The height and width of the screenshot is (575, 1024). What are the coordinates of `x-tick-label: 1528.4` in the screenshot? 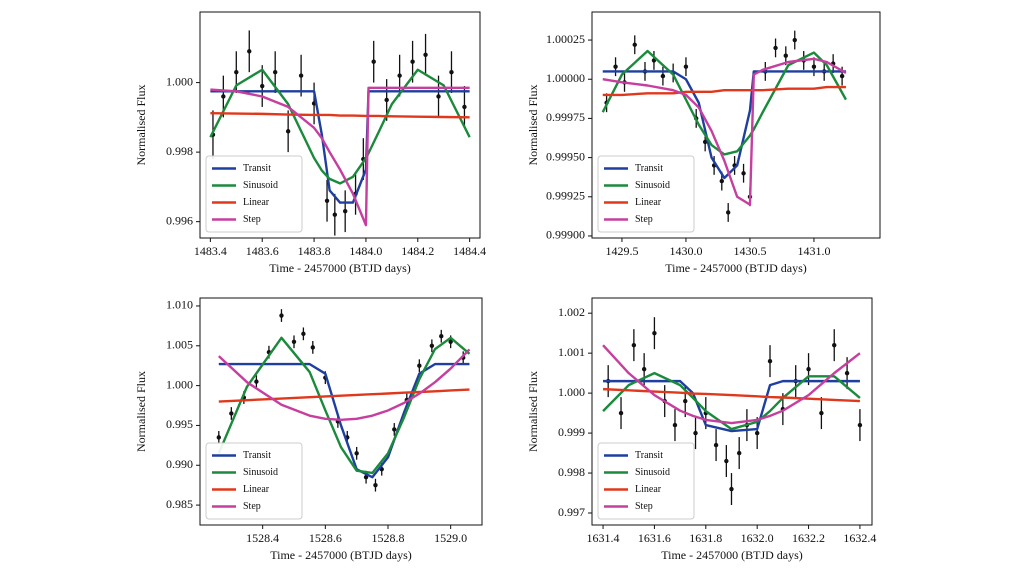 It's located at (262, 538).